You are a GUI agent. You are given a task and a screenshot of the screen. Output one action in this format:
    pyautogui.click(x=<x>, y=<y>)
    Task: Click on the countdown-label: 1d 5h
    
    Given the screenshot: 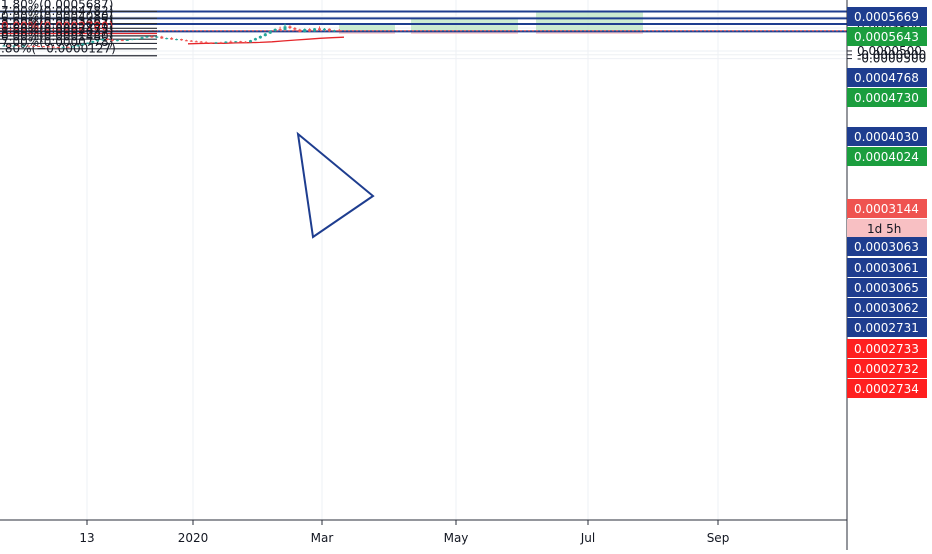 What is the action you would take?
    pyautogui.click(x=884, y=229)
    